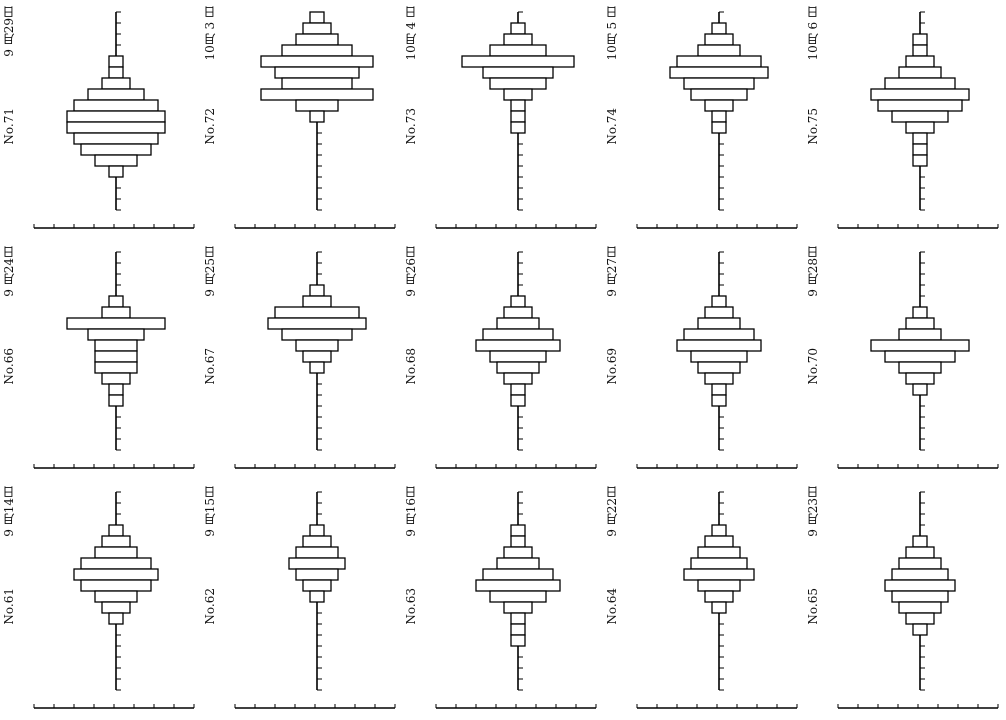 The image size is (1006, 720). I want to click on panel-number-label: No.64, so click(612, 606).